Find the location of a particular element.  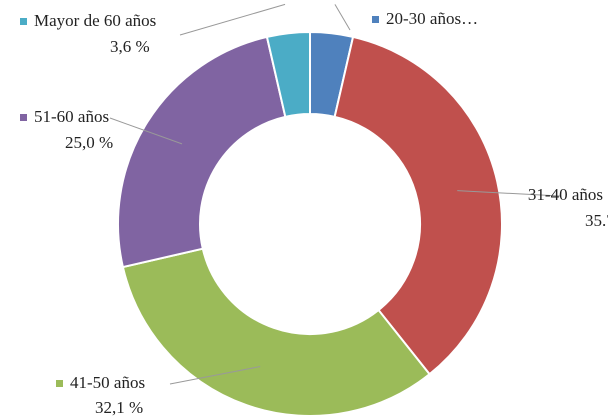

donut-segment is located at coordinates (288, 74).